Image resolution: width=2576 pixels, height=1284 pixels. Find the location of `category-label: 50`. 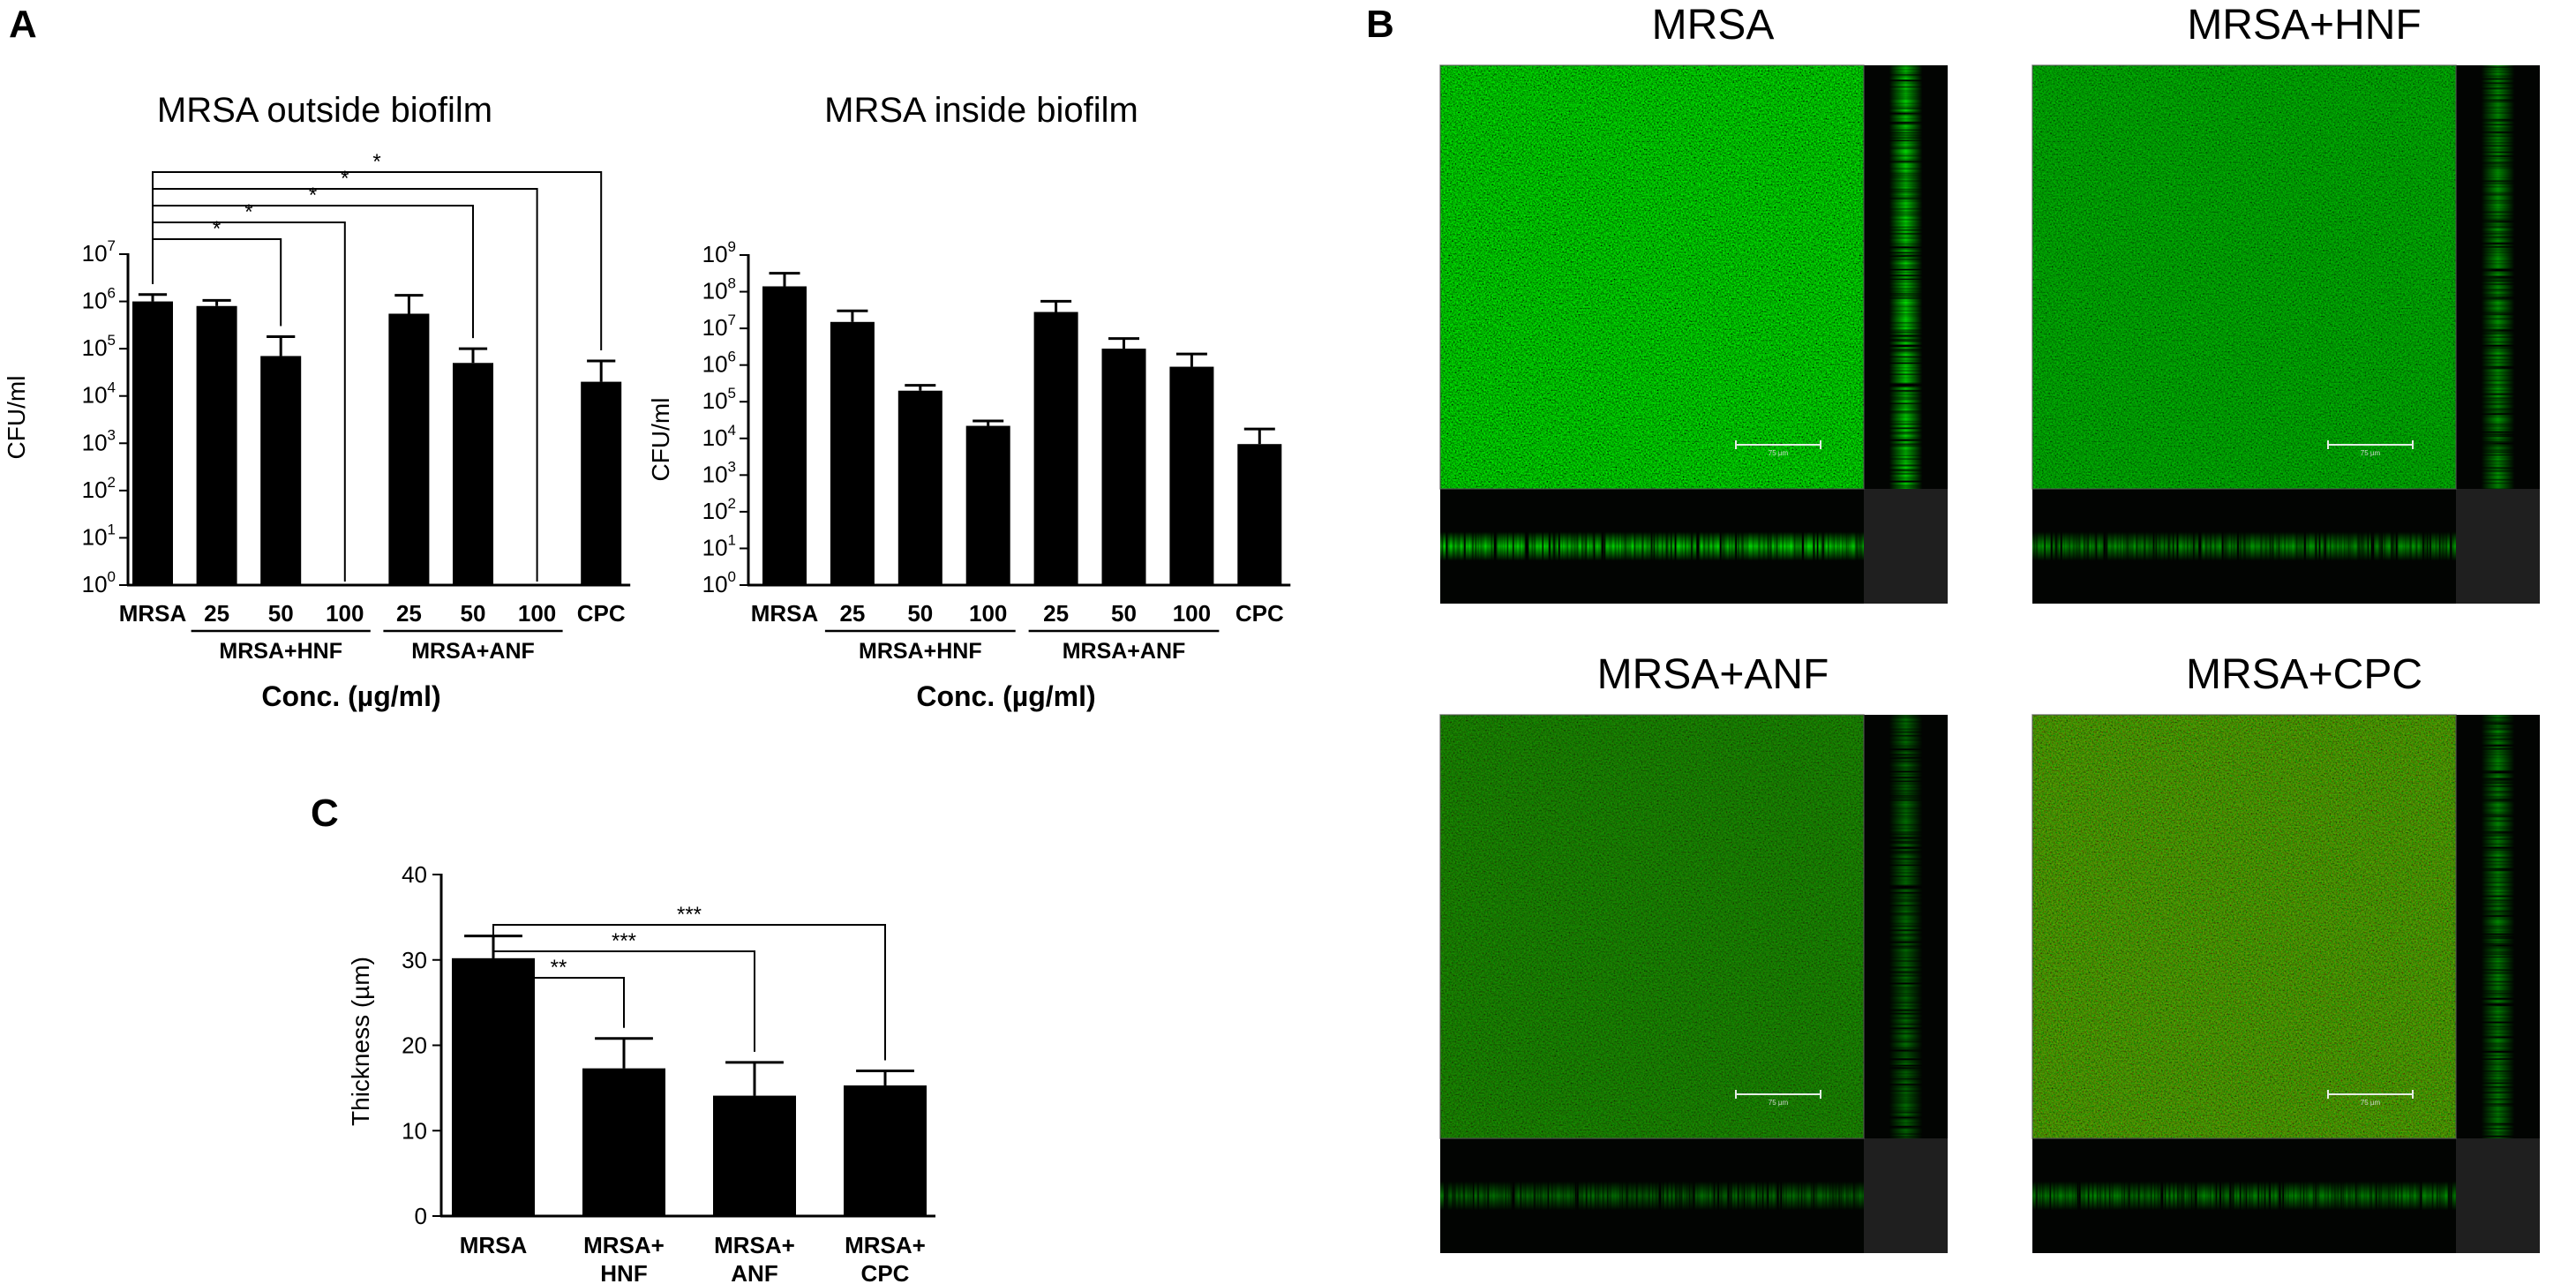

category-label: 50 is located at coordinates (920, 613).